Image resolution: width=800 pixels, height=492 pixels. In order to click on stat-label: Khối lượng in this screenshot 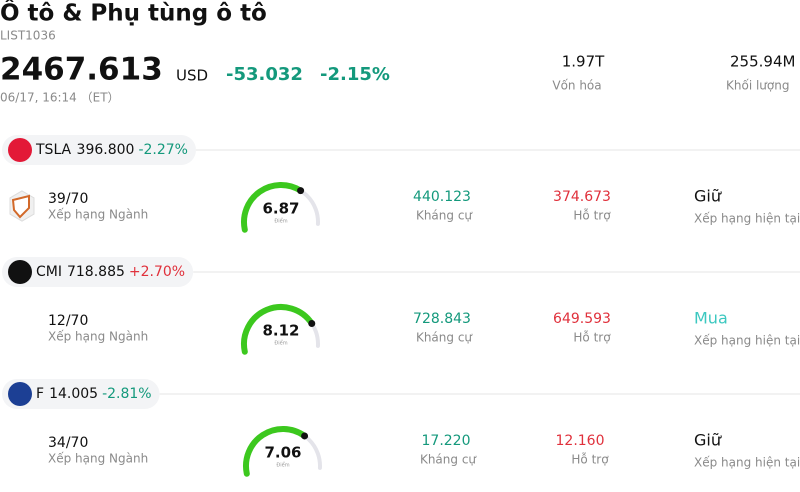, I will do `click(757, 86)`.